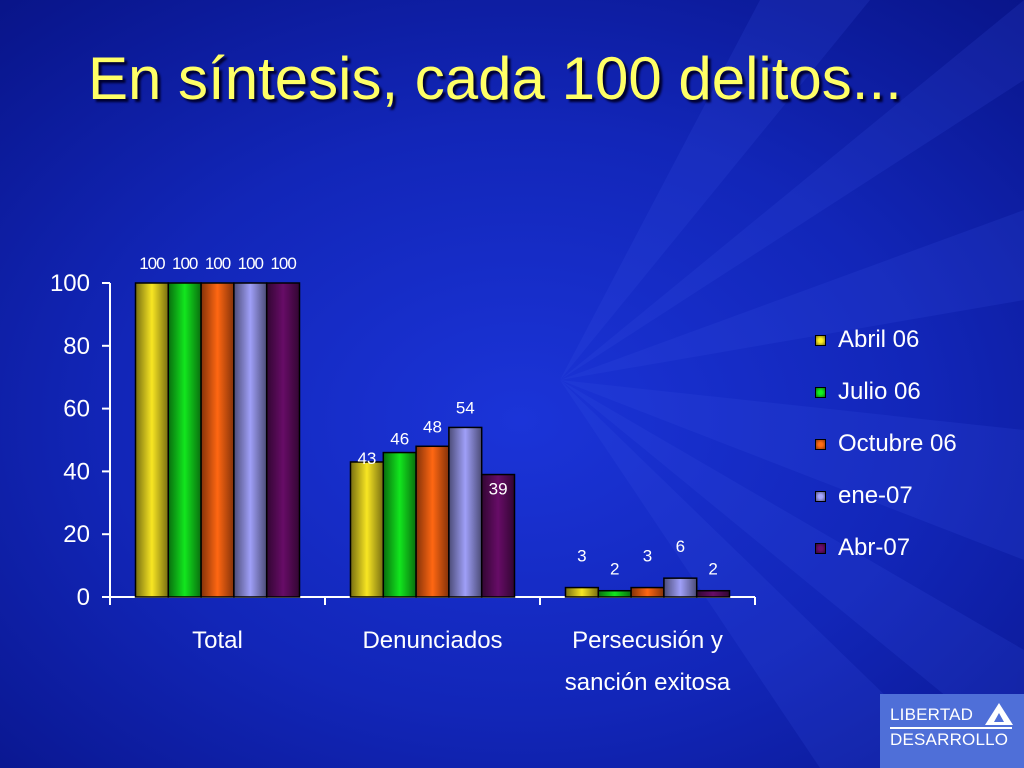 The width and height of the screenshot is (1024, 768). I want to click on data-label: 43, so click(366, 458).